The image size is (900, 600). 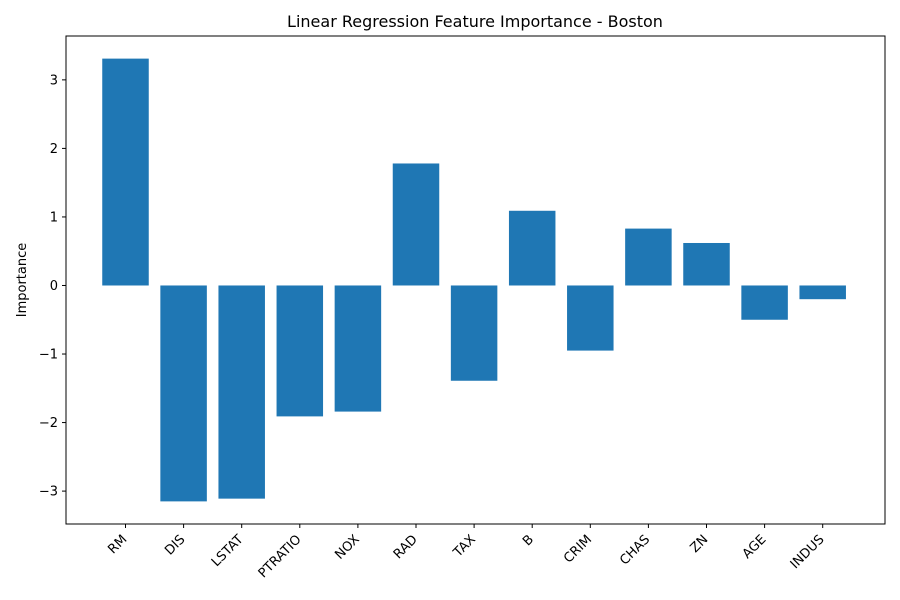 I want to click on y-tick-label: −3, so click(x=48, y=492).